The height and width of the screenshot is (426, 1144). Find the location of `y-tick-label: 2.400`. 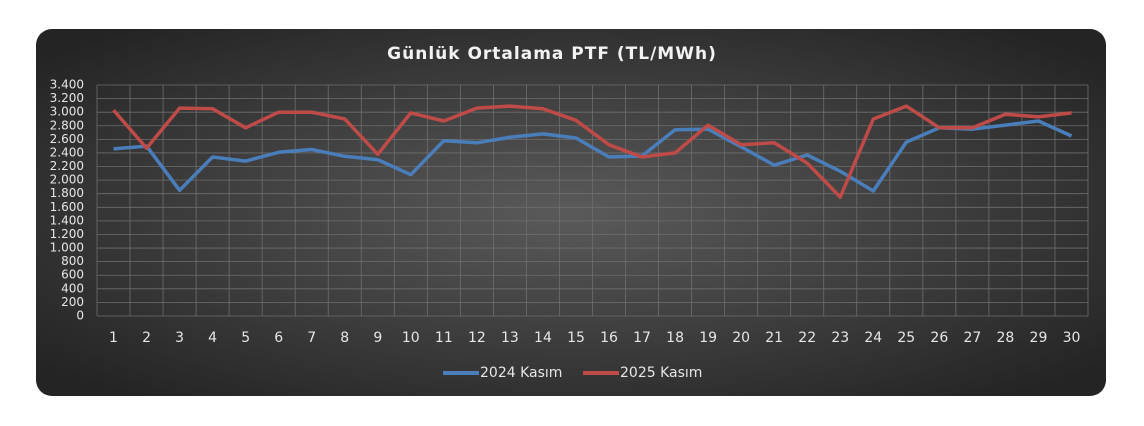

y-tick-label: 2.400 is located at coordinates (67, 152).